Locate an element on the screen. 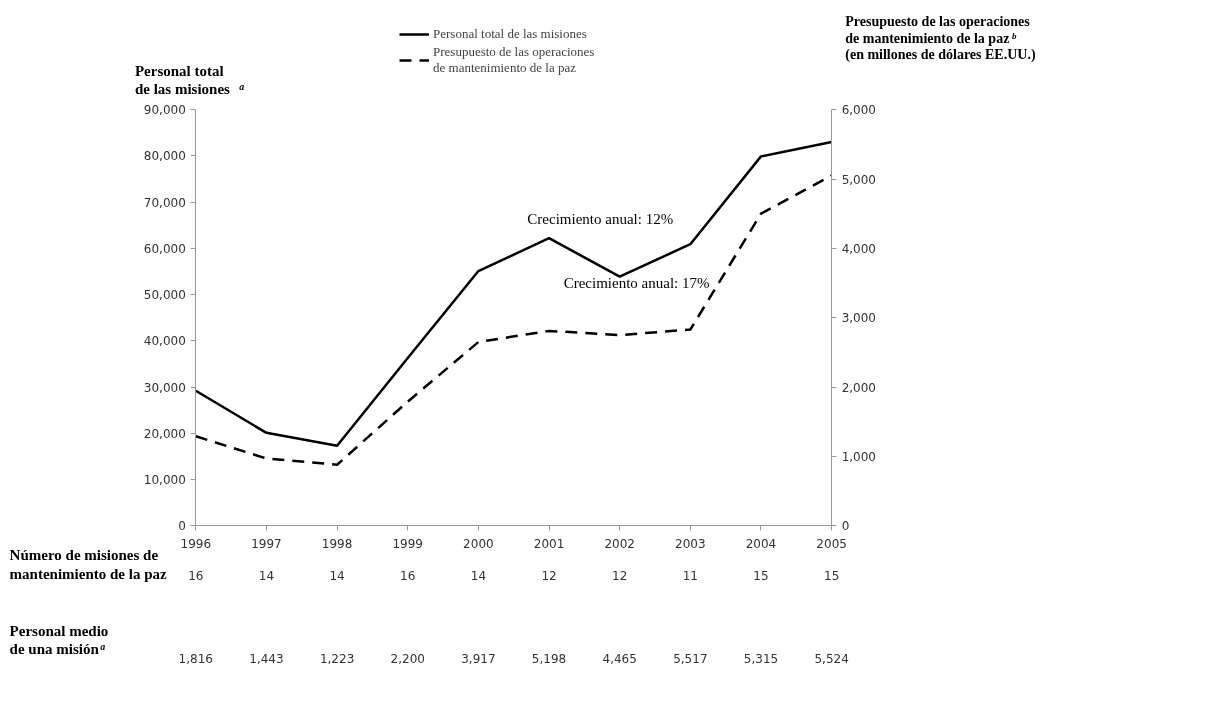 The image size is (1222, 724). y2-tick-label: 2,000 is located at coordinates (858, 387).